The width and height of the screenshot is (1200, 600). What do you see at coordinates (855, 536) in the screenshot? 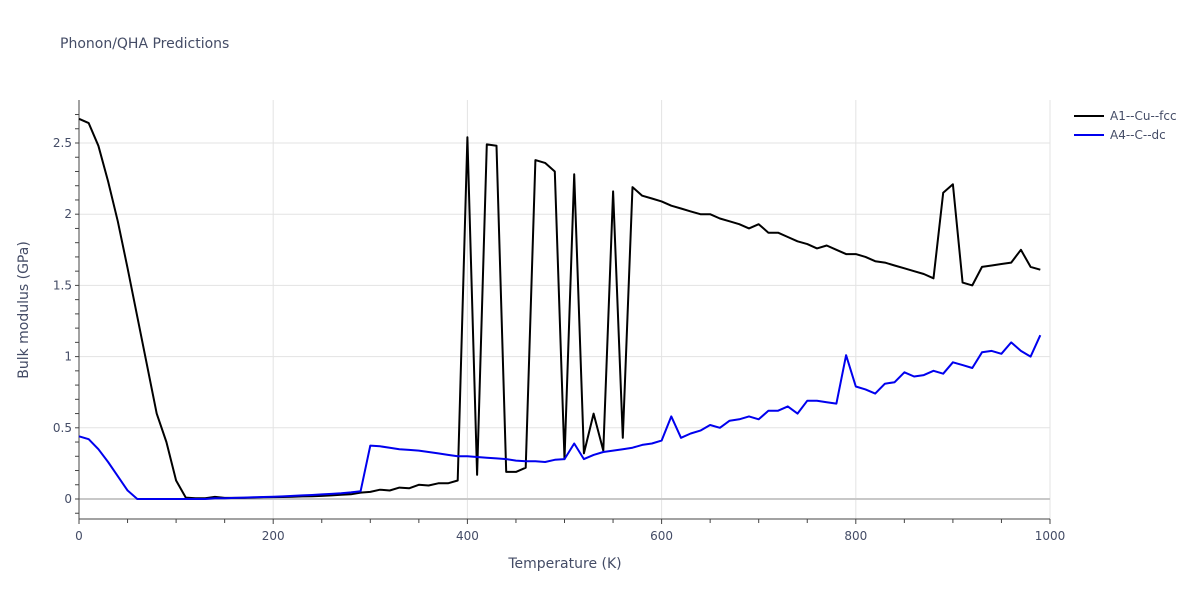
I see `x-tick-label: 800` at bounding box center [855, 536].